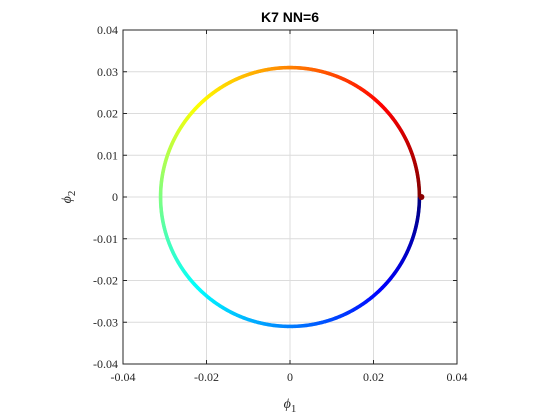 This screenshot has width=560, height=420. I want to click on y-axis-label: ϕ2, so click(69, 197).